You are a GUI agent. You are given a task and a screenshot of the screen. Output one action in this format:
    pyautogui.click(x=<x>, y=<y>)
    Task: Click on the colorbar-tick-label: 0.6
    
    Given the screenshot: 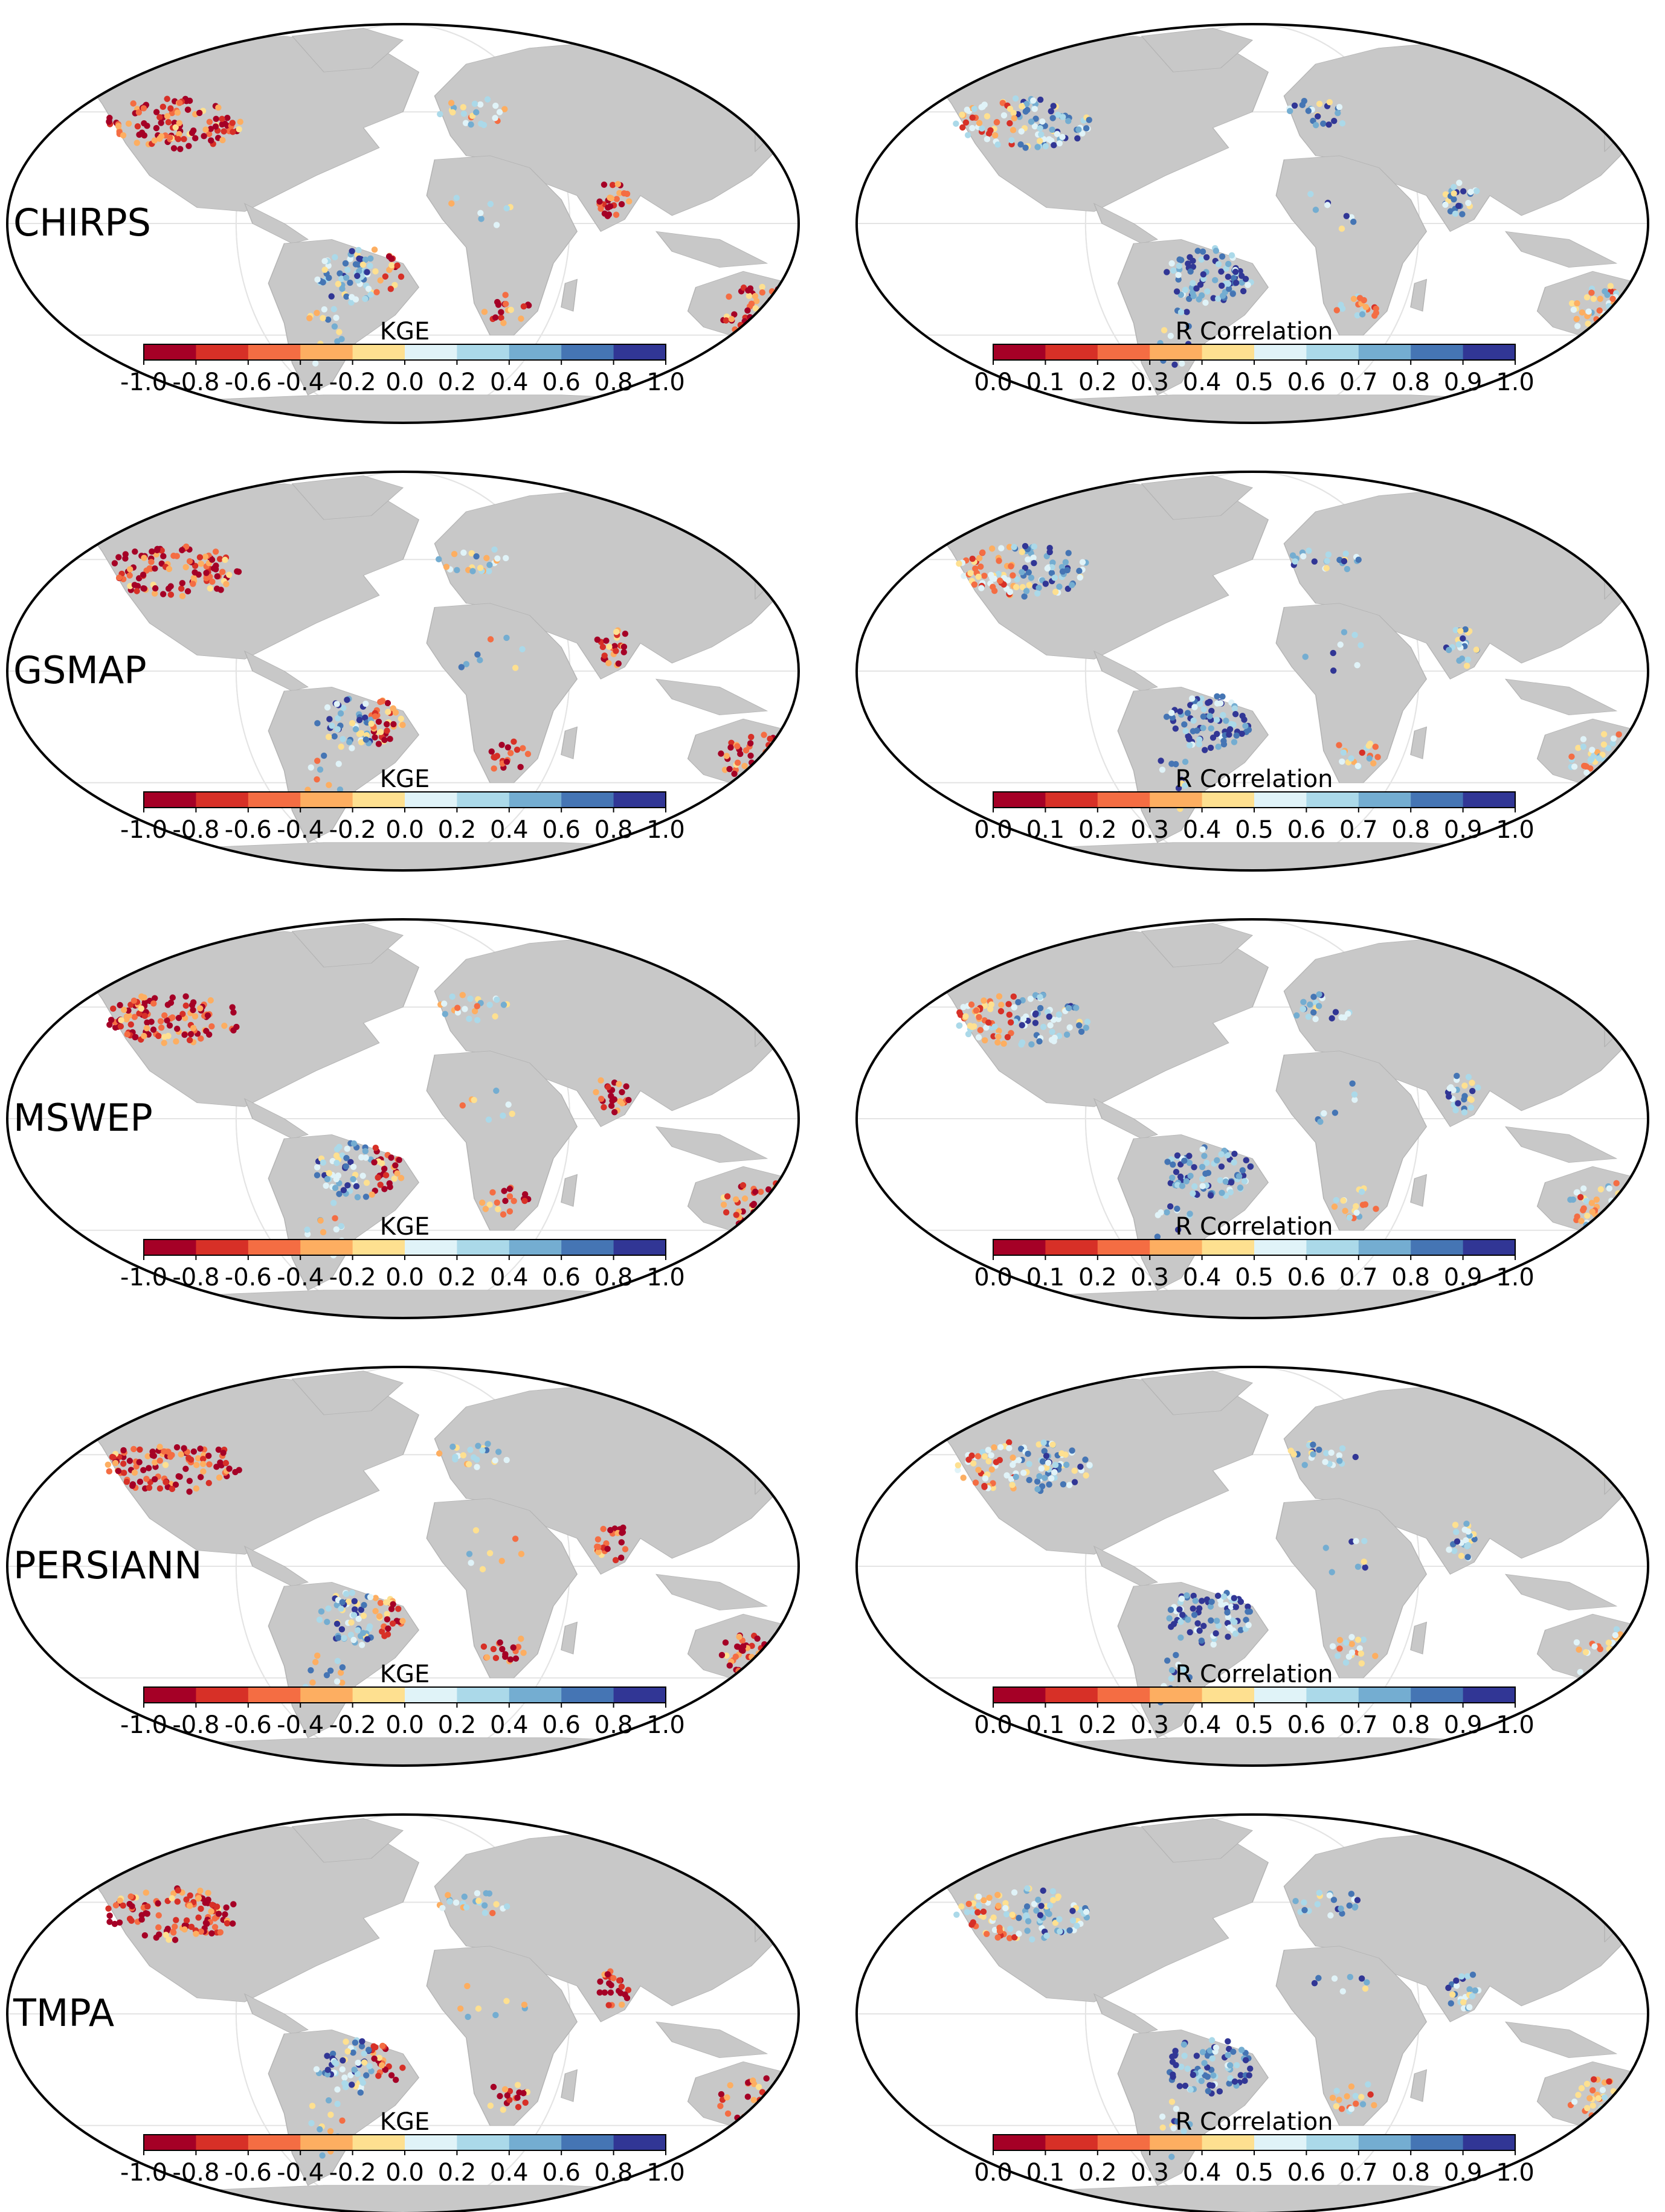 What is the action you would take?
    pyautogui.click(x=1306, y=1277)
    